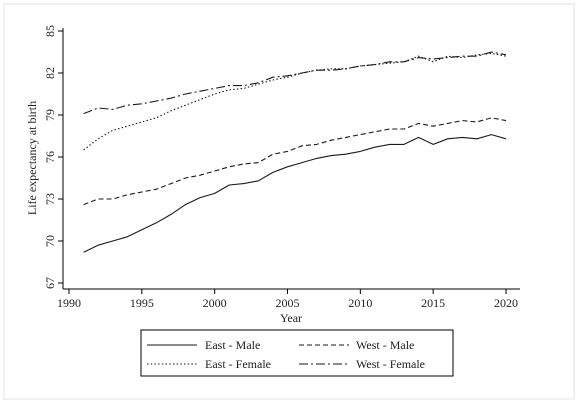 The width and height of the screenshot is (582, 413). I want to click on y-tick-label: 85, so click(50, 31).